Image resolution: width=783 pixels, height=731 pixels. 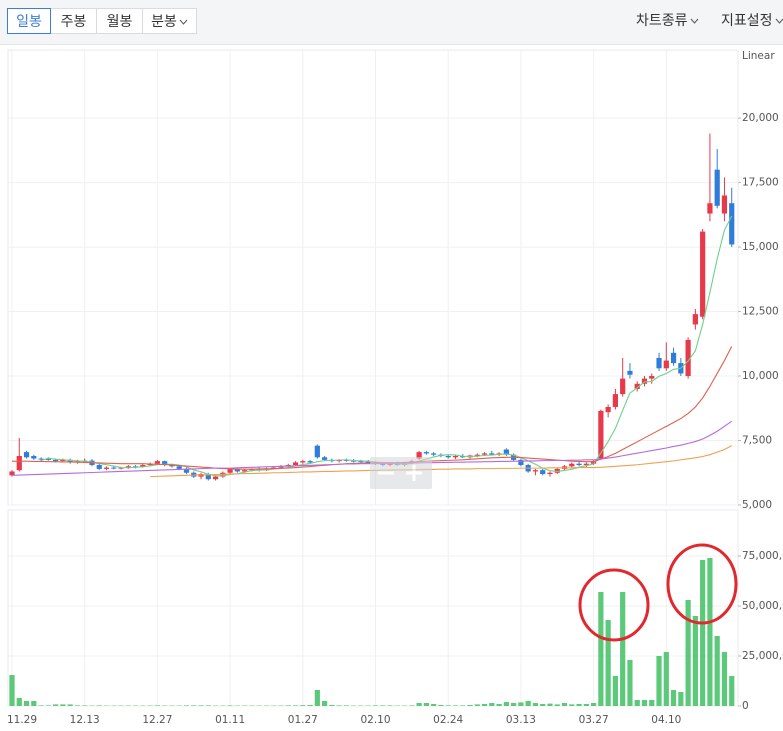 What do you see at coordinates (762, 606) in the screenshot?
I see `y-tick-label: 50,000,000` at bounding box center [762, 606].